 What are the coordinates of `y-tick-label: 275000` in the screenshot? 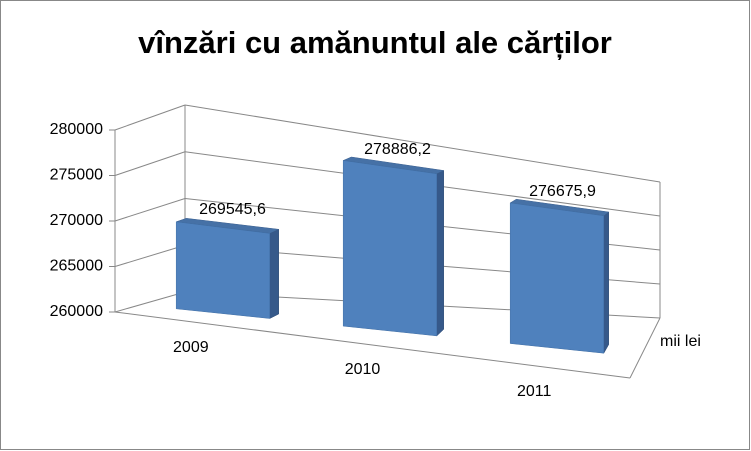 It's located at (76, 175).